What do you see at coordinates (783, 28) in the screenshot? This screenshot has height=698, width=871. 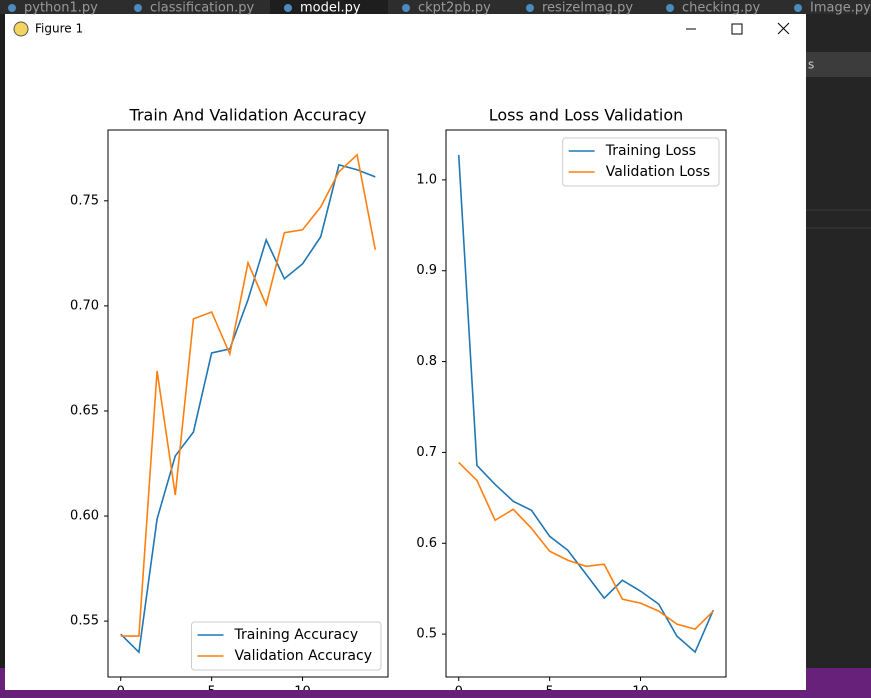 I see `close-button` at bounding box center [783, 28].